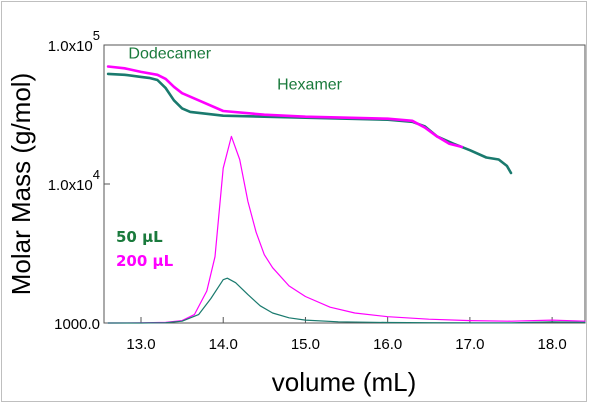 Image resolution: width=590 pixels, height=405 pixels. I want to click on series-200ul-molar-mass-line, so click(284, 107).